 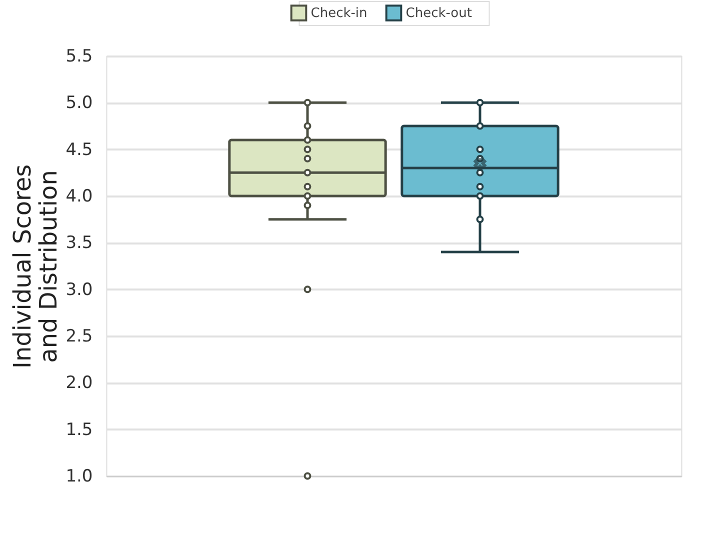 I want to click on legend-label: Check-out, so click(x=439, y=13).